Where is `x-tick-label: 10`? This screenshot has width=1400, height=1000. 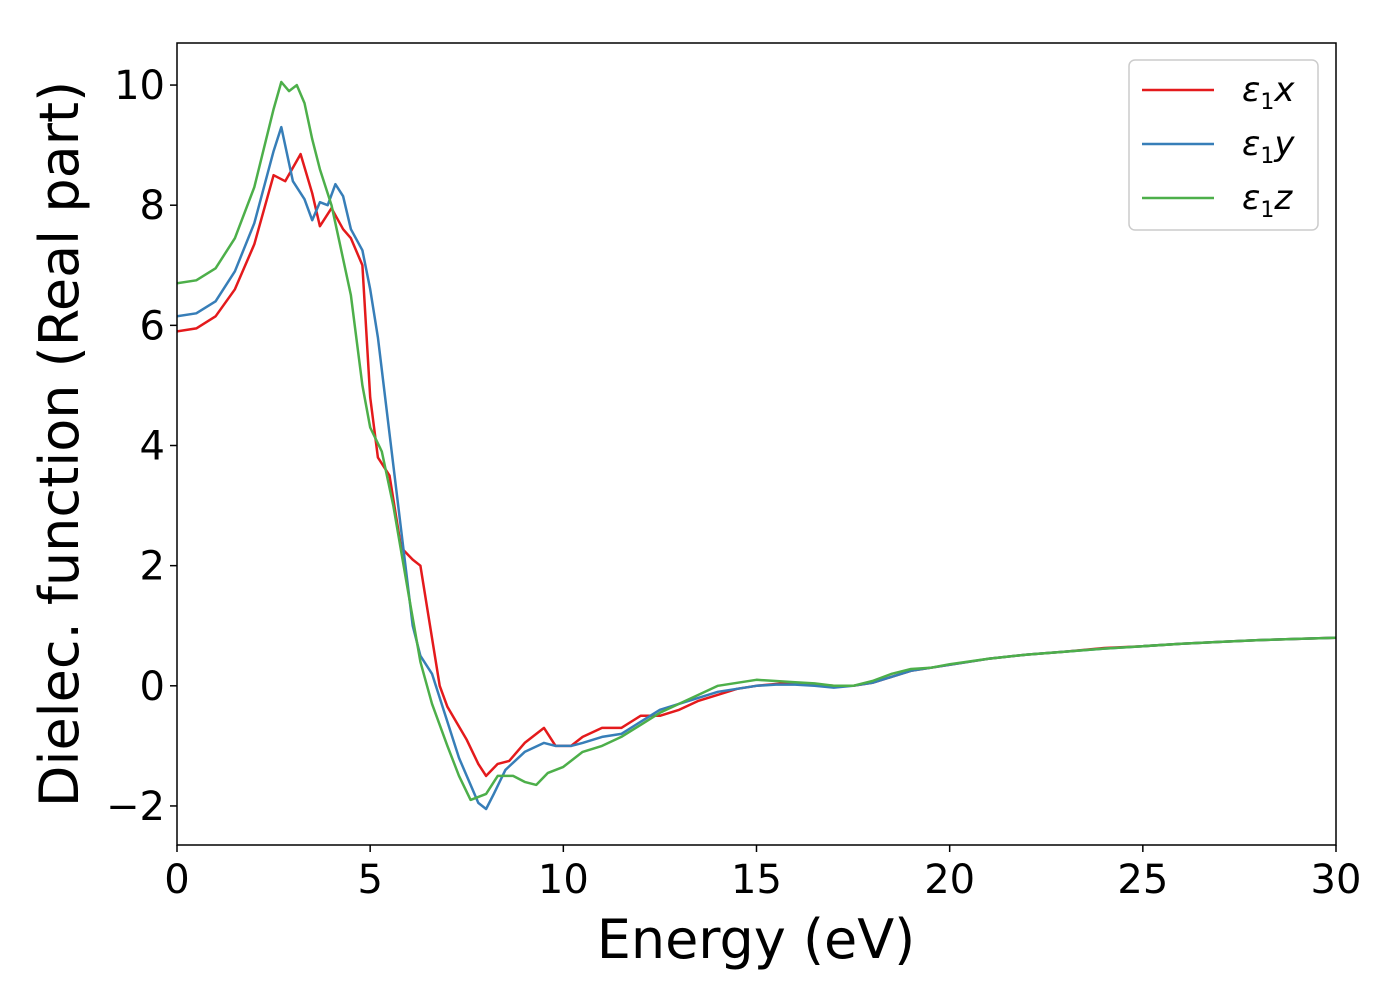 x-tick-label: 10 is located at coordinates (563, 880).